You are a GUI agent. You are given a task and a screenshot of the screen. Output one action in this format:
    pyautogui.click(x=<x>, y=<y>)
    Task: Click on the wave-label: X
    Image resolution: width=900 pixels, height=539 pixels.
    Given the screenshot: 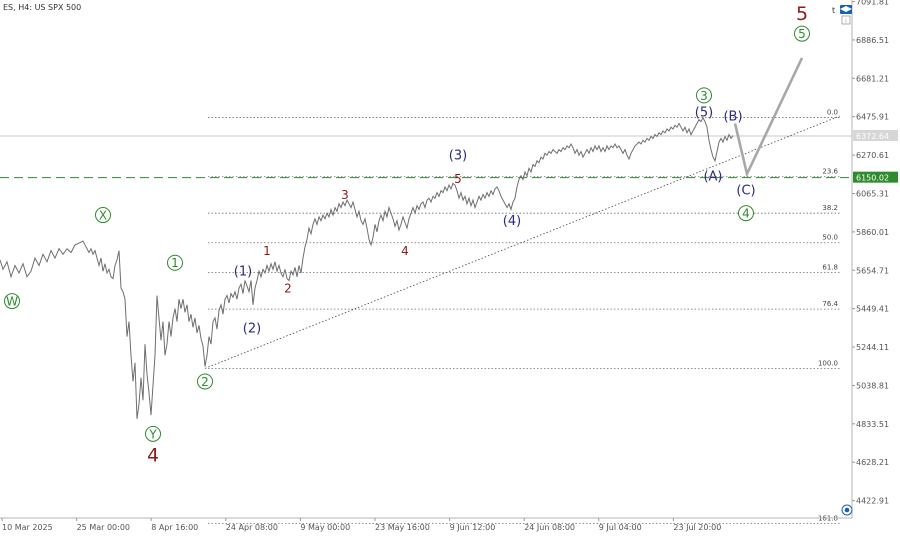 What is the action you would take?
    pyautogui.click(x=103, y=216)
    